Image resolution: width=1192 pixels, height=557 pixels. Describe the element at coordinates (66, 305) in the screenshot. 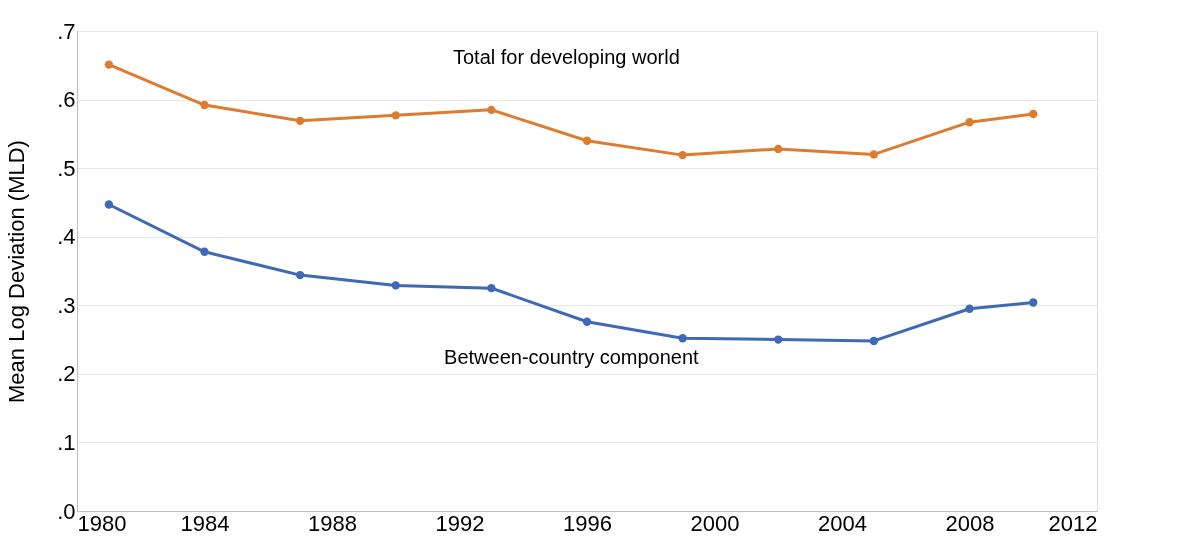

I see `y-tick-label: .3` at that location.